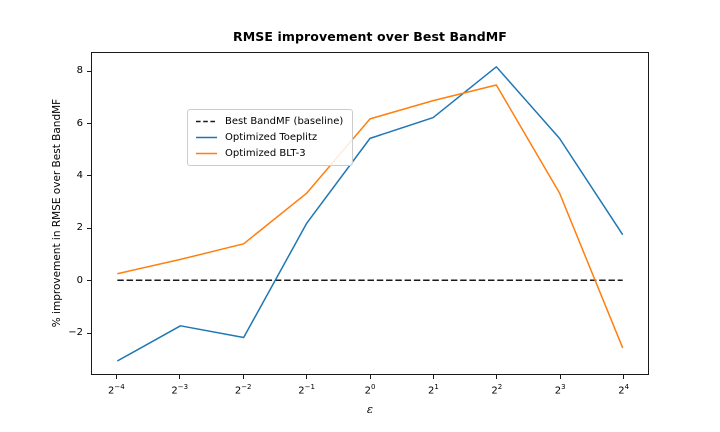 This screenshot has height=432, width=720. Describe the element at coordinates (79, 280) in the screenshot. I see `y-tick-label: 0` at that location.